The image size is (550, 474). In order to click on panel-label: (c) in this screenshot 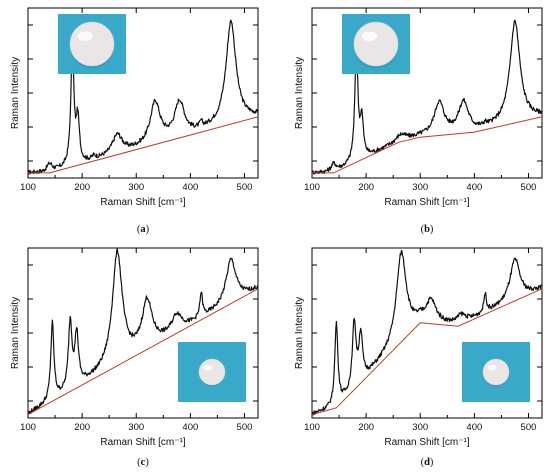, I will do `click(143, 462)`.